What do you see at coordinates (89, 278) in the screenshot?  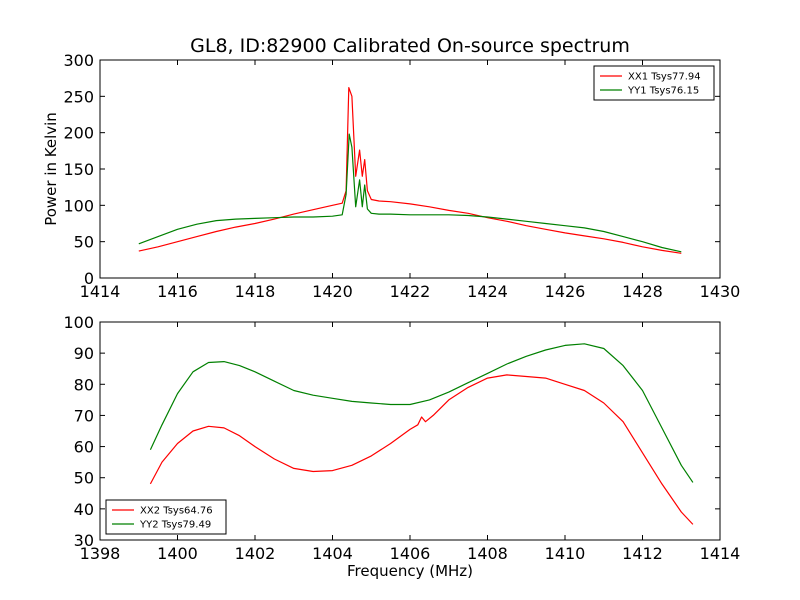 I see `y-tick-label: 0` at bounding box center [89, 278].